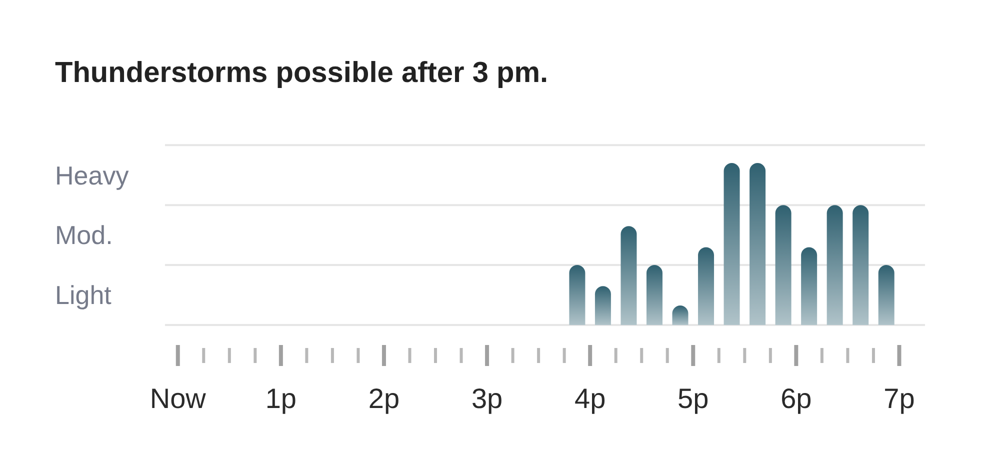 The image size is (1000, 465). What do you see at coordinates (92, 175) in the screenshot?
I see `text: Heavy` at bounding box center [92, 175].